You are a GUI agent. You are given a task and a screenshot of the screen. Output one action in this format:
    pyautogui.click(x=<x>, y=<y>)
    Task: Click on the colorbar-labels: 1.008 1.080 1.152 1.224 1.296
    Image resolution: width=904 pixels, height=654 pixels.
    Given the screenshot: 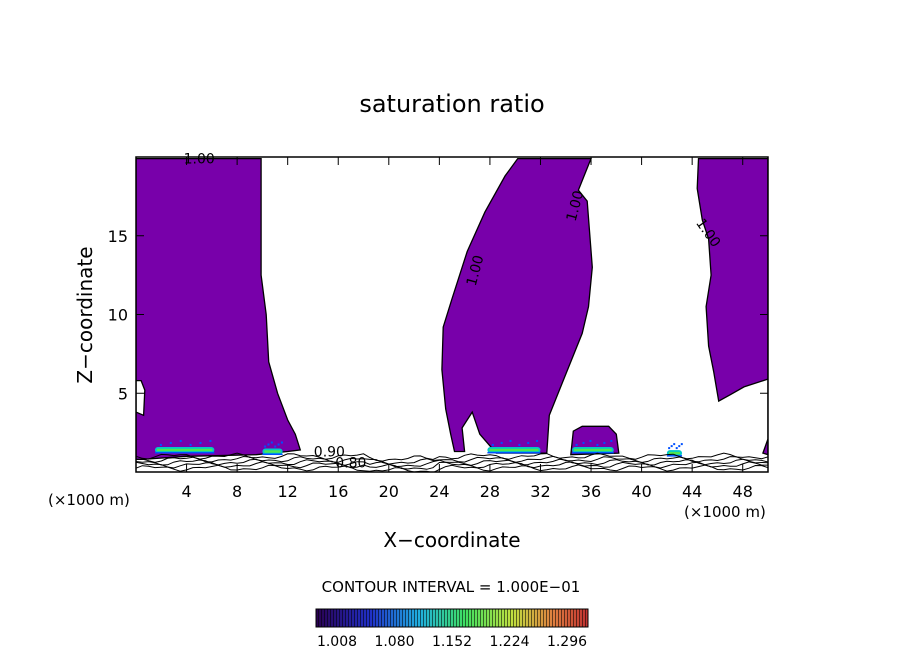 What is the action you would take?
    pyautogui.click(x=452, y=642)
    